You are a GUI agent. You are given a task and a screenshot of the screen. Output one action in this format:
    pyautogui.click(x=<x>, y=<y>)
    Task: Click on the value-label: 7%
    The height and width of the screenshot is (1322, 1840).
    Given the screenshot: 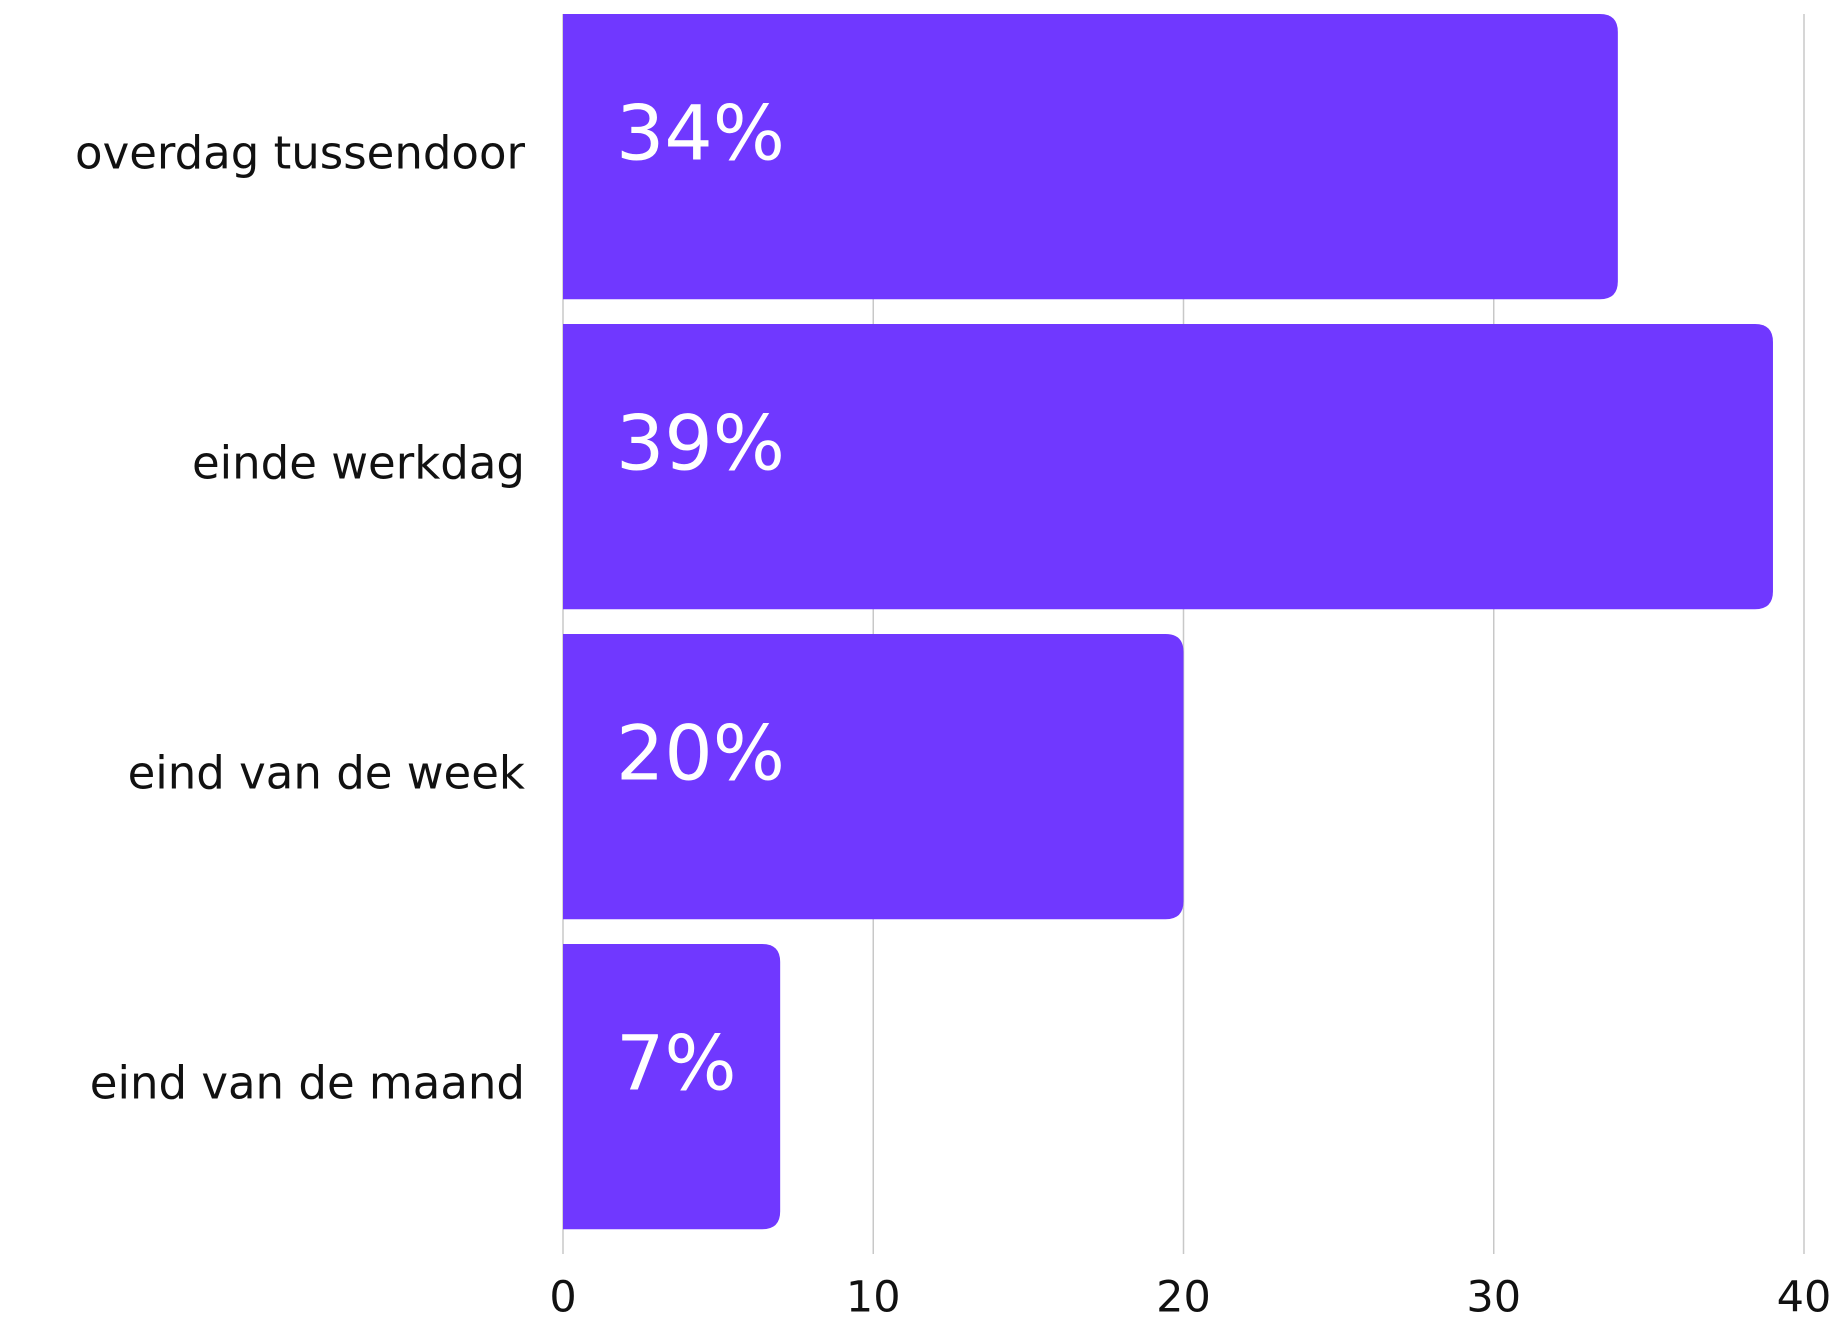 What is the action you would take?
    pyautogui.click(x=676, y=1063)
    